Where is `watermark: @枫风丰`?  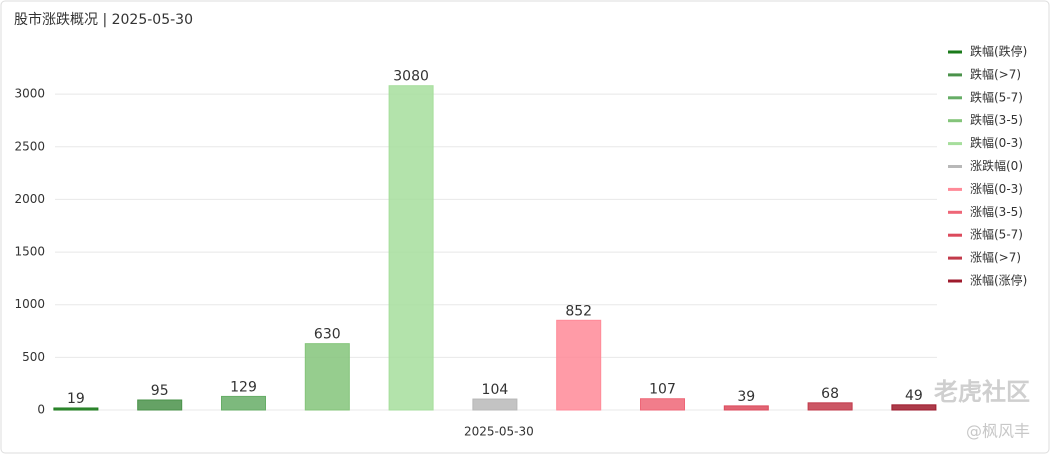
watermark: @枫风丰 is located at coordinates (998, 431).